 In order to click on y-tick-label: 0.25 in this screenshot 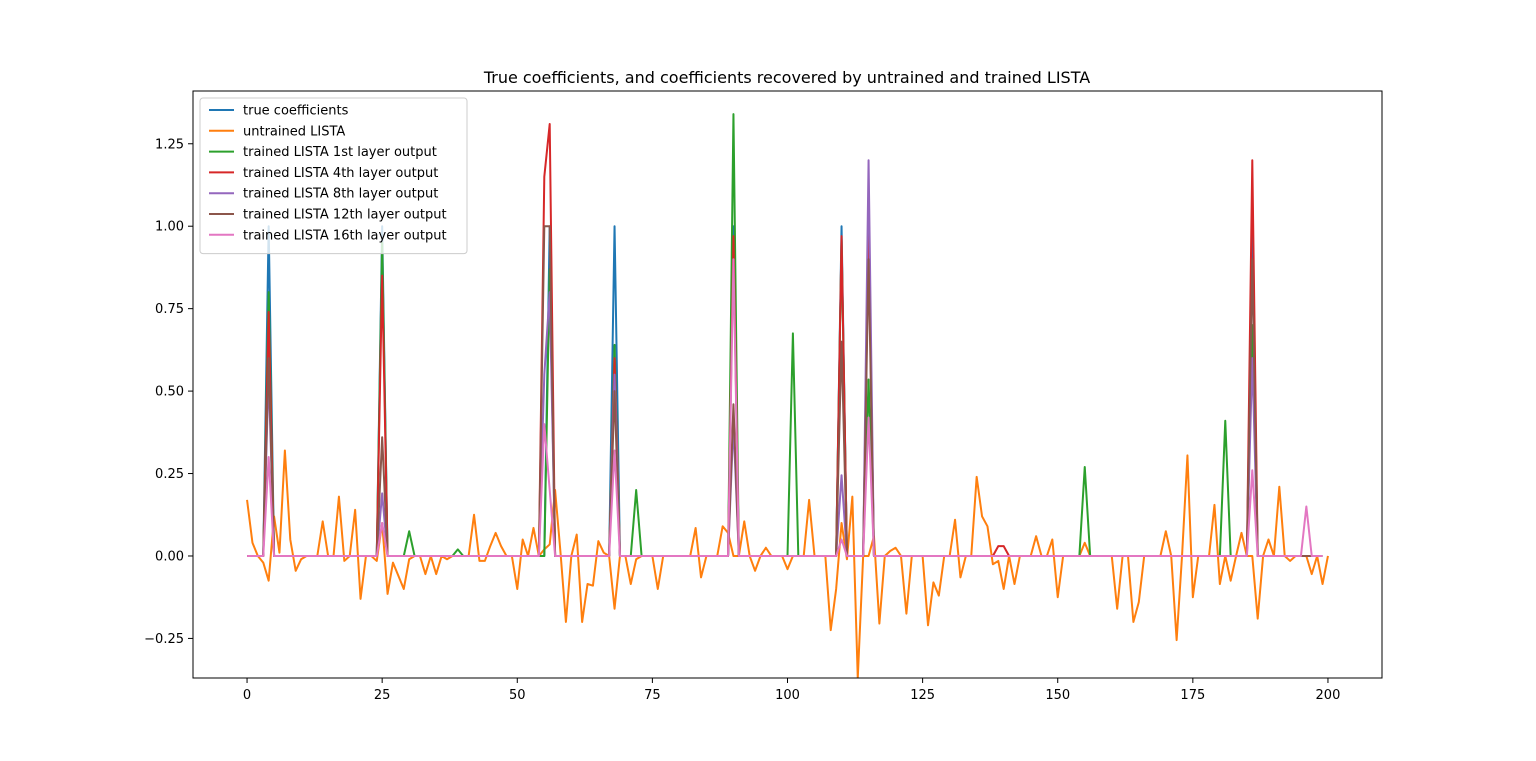, I will do `click(169, 474)`.